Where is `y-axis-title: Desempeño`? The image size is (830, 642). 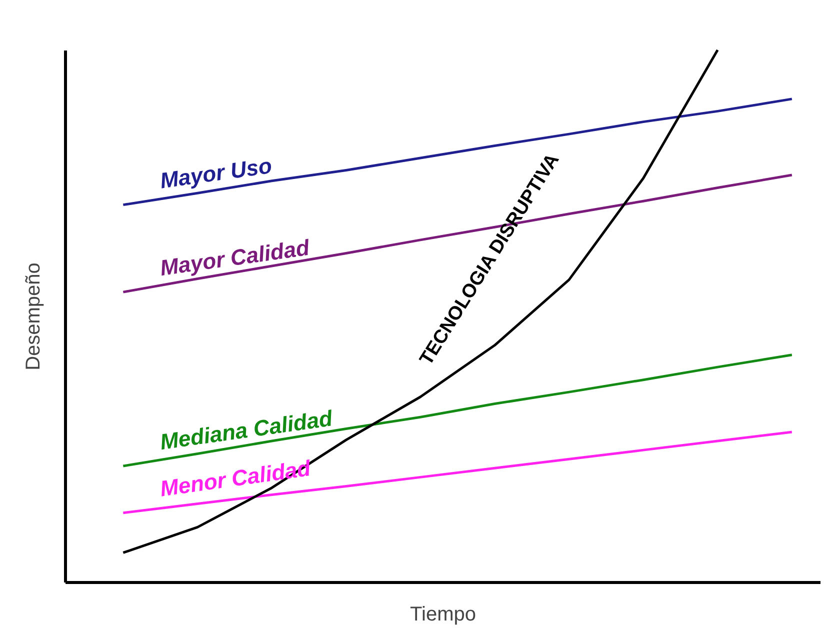
y-axis-title: Desempeño is located at coordinates (33, 316).